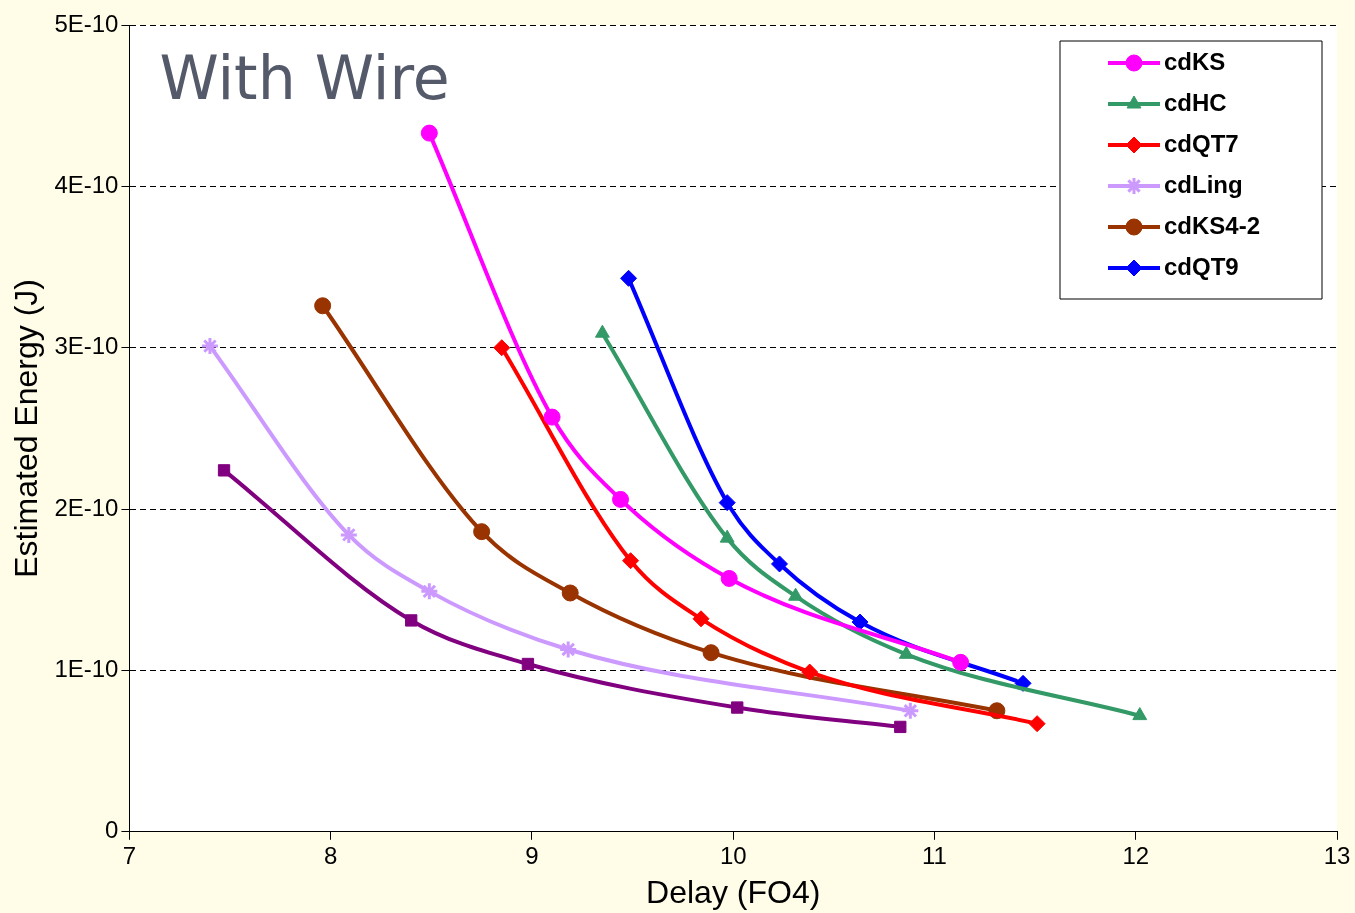 The width and height of the screenshot is (1355, 913). Describe the element at coordinates (304, 77) in the screenshot. I see `annotation: With Wire` at that location.